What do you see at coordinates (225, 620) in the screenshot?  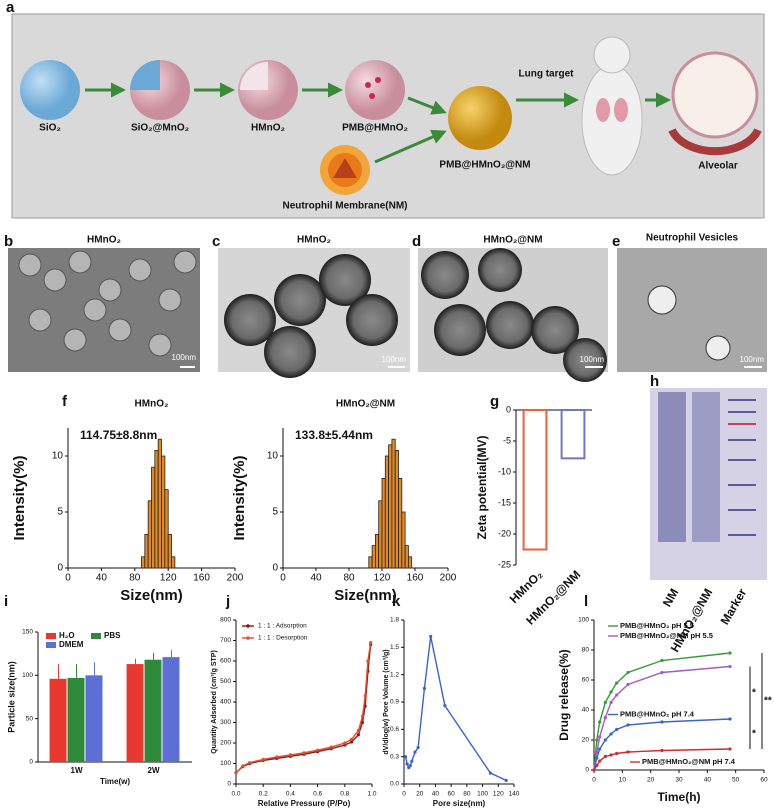 I see `y-tick-label: 800` at bounding box center [225, 620].